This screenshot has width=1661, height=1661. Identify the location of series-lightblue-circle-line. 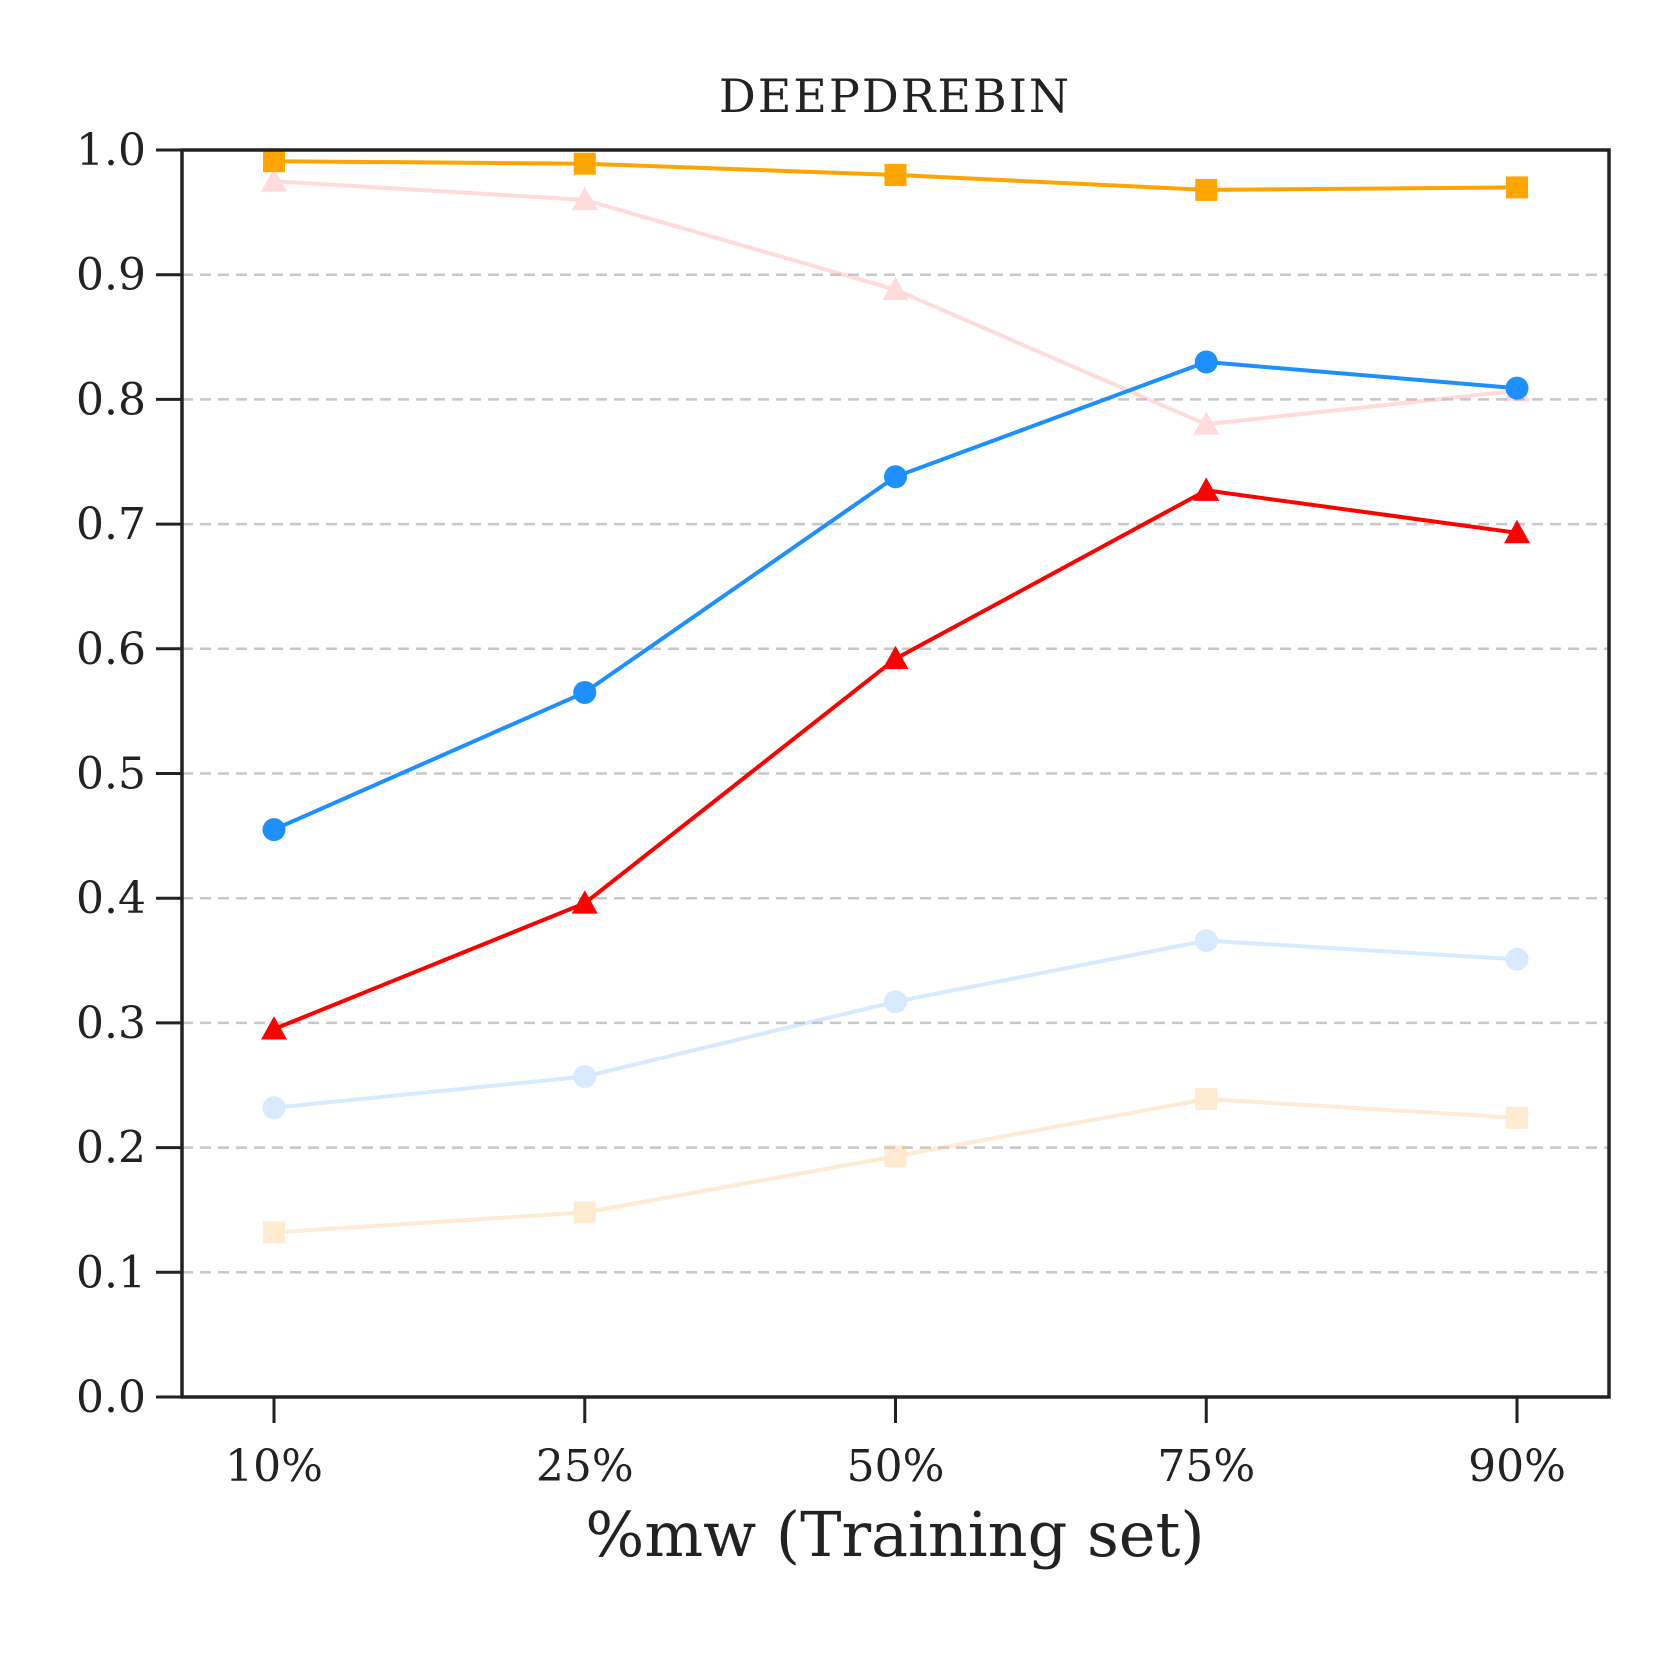
(895, 1024).